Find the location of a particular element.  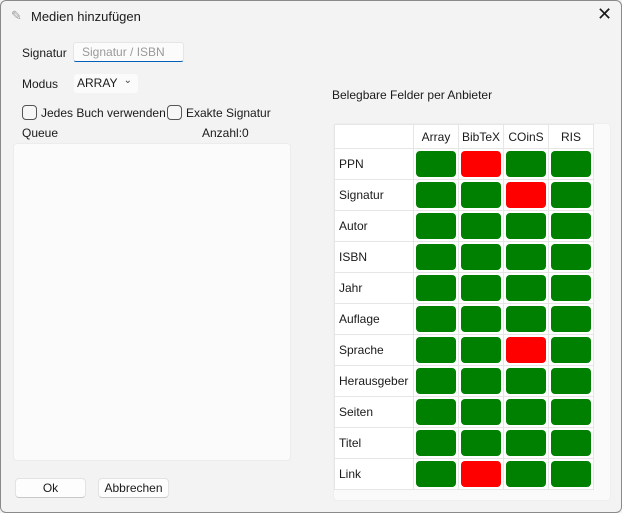

table-row: Seiten is located at coordinates (464, 412).